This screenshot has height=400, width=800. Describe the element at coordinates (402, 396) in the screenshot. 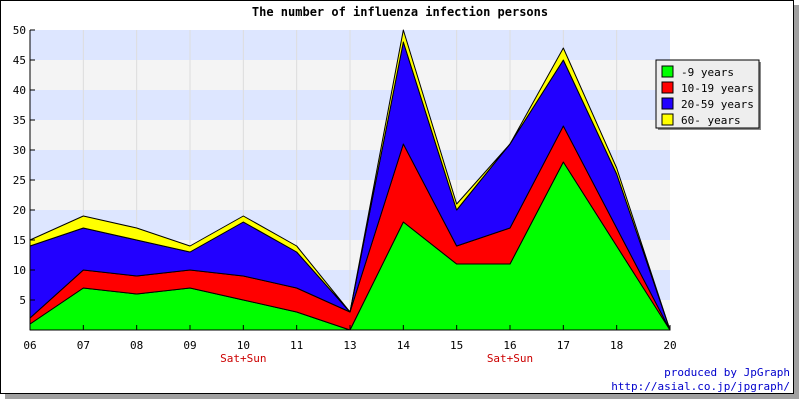

I see `frame-shadow-bottom` at that location.